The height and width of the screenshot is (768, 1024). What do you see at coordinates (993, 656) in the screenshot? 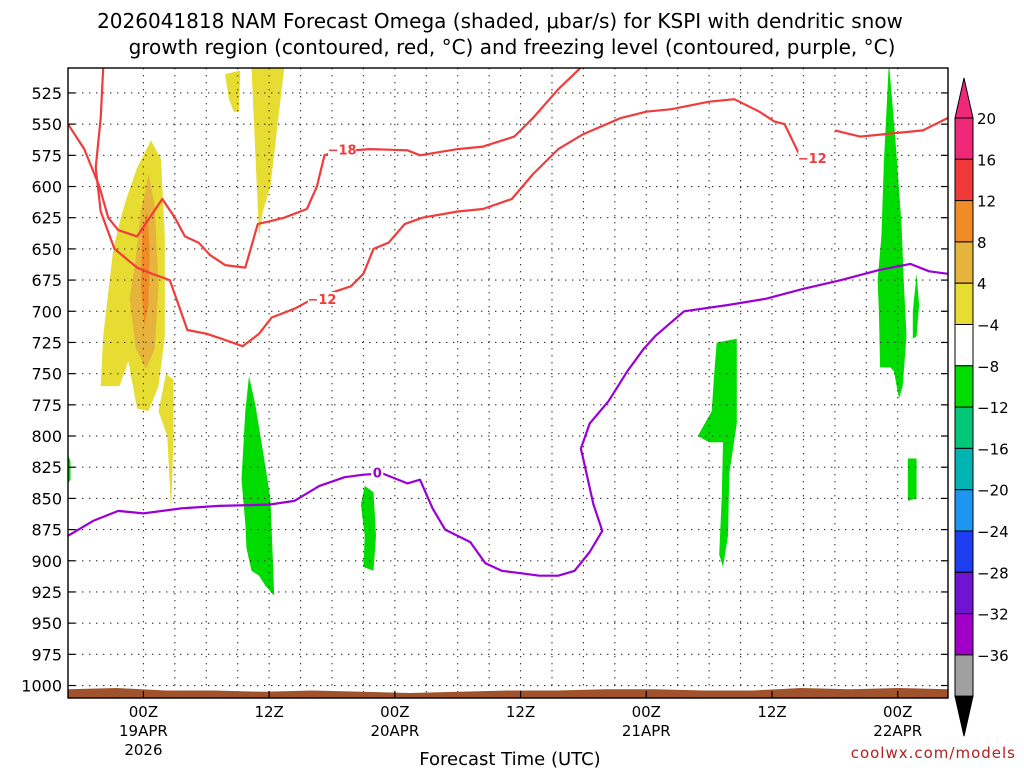
I see `colorbar-label-13: −36` at bounding box center [993, 656].